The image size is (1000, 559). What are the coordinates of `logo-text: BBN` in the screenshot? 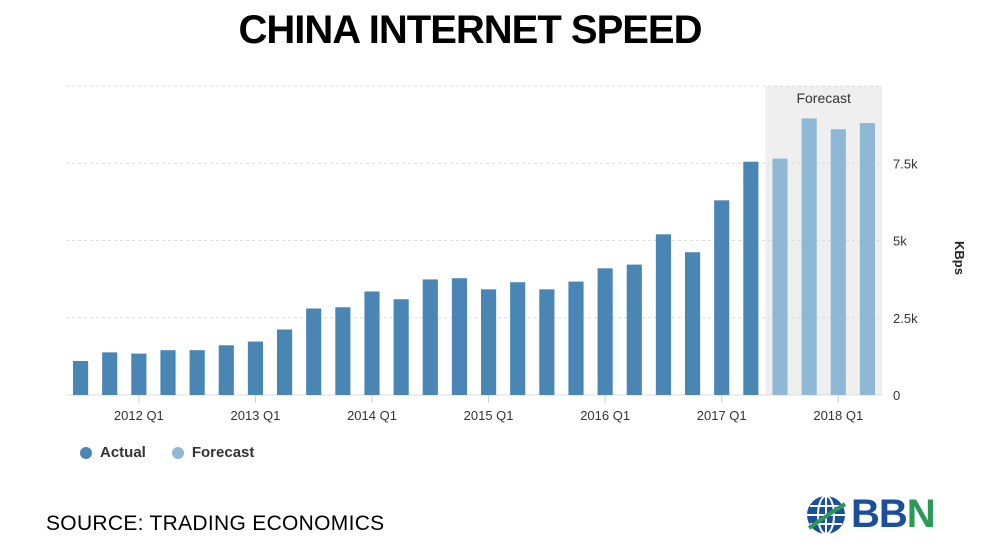 It's located at (893, 514).